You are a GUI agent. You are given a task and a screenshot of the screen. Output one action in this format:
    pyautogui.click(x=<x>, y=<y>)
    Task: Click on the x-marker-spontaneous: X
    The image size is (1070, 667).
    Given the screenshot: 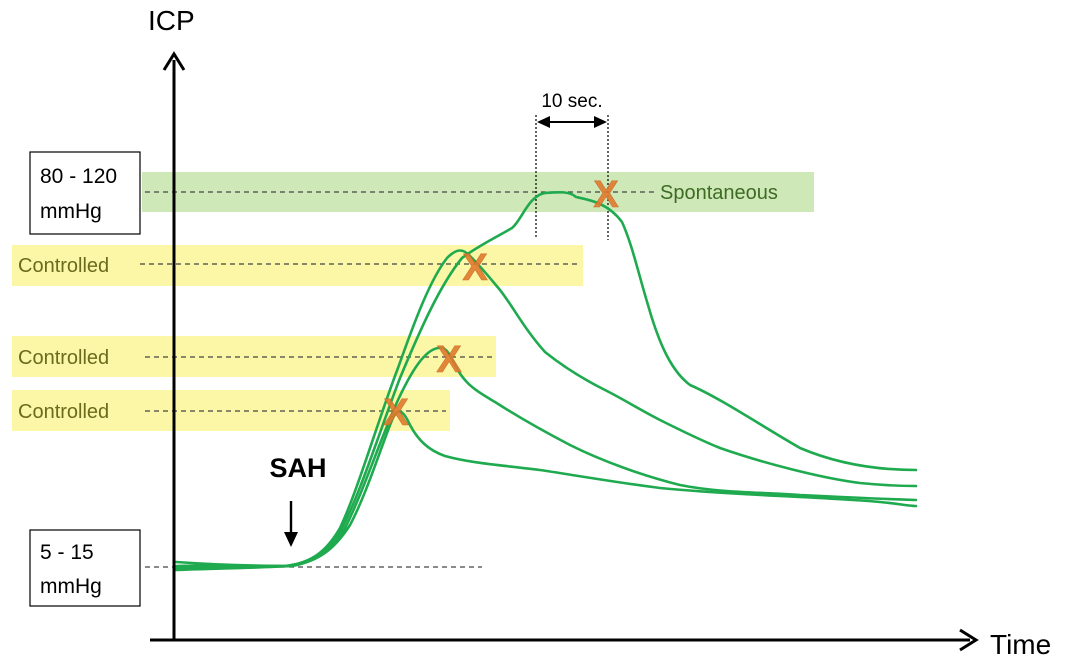 What is the action you would take?
    pyautogui.click(x=606, y=195)
    